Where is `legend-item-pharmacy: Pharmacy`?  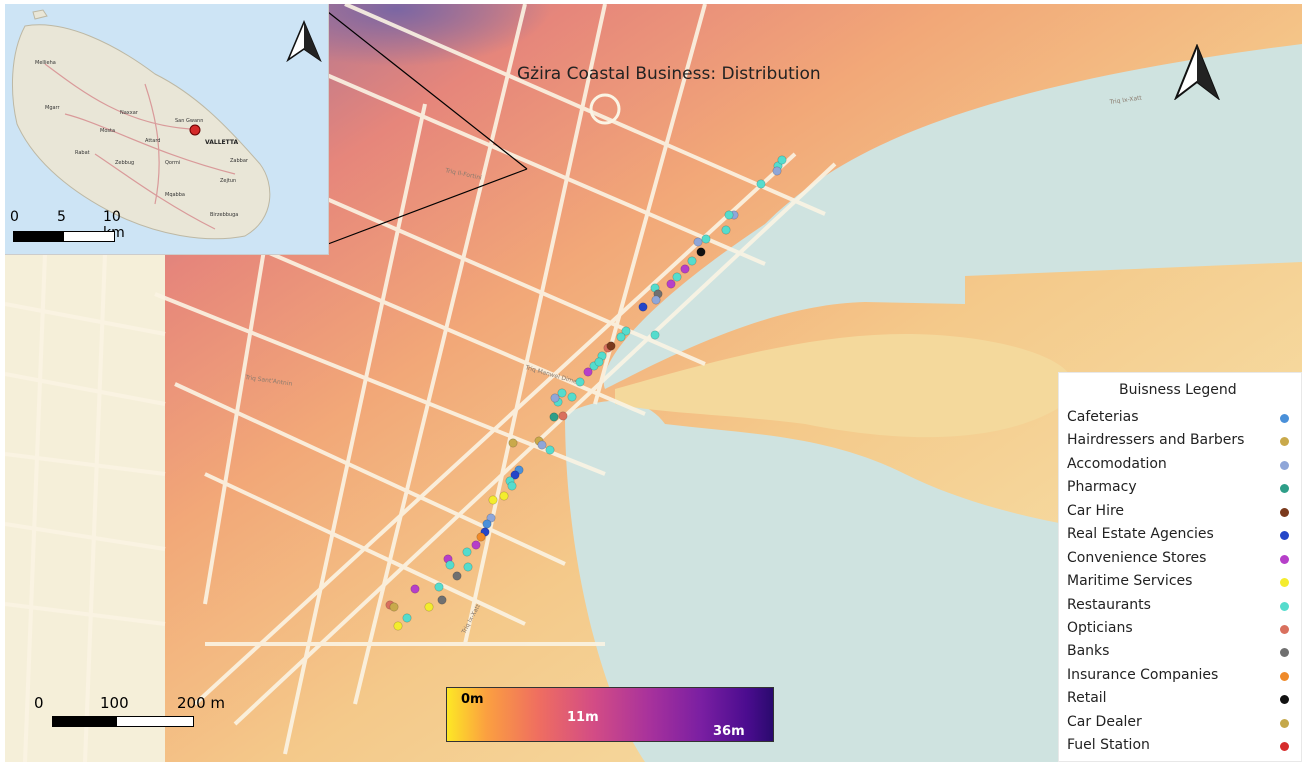
legend-item-pharmacy: Pharmacy is located at coordinates (1181, 488).